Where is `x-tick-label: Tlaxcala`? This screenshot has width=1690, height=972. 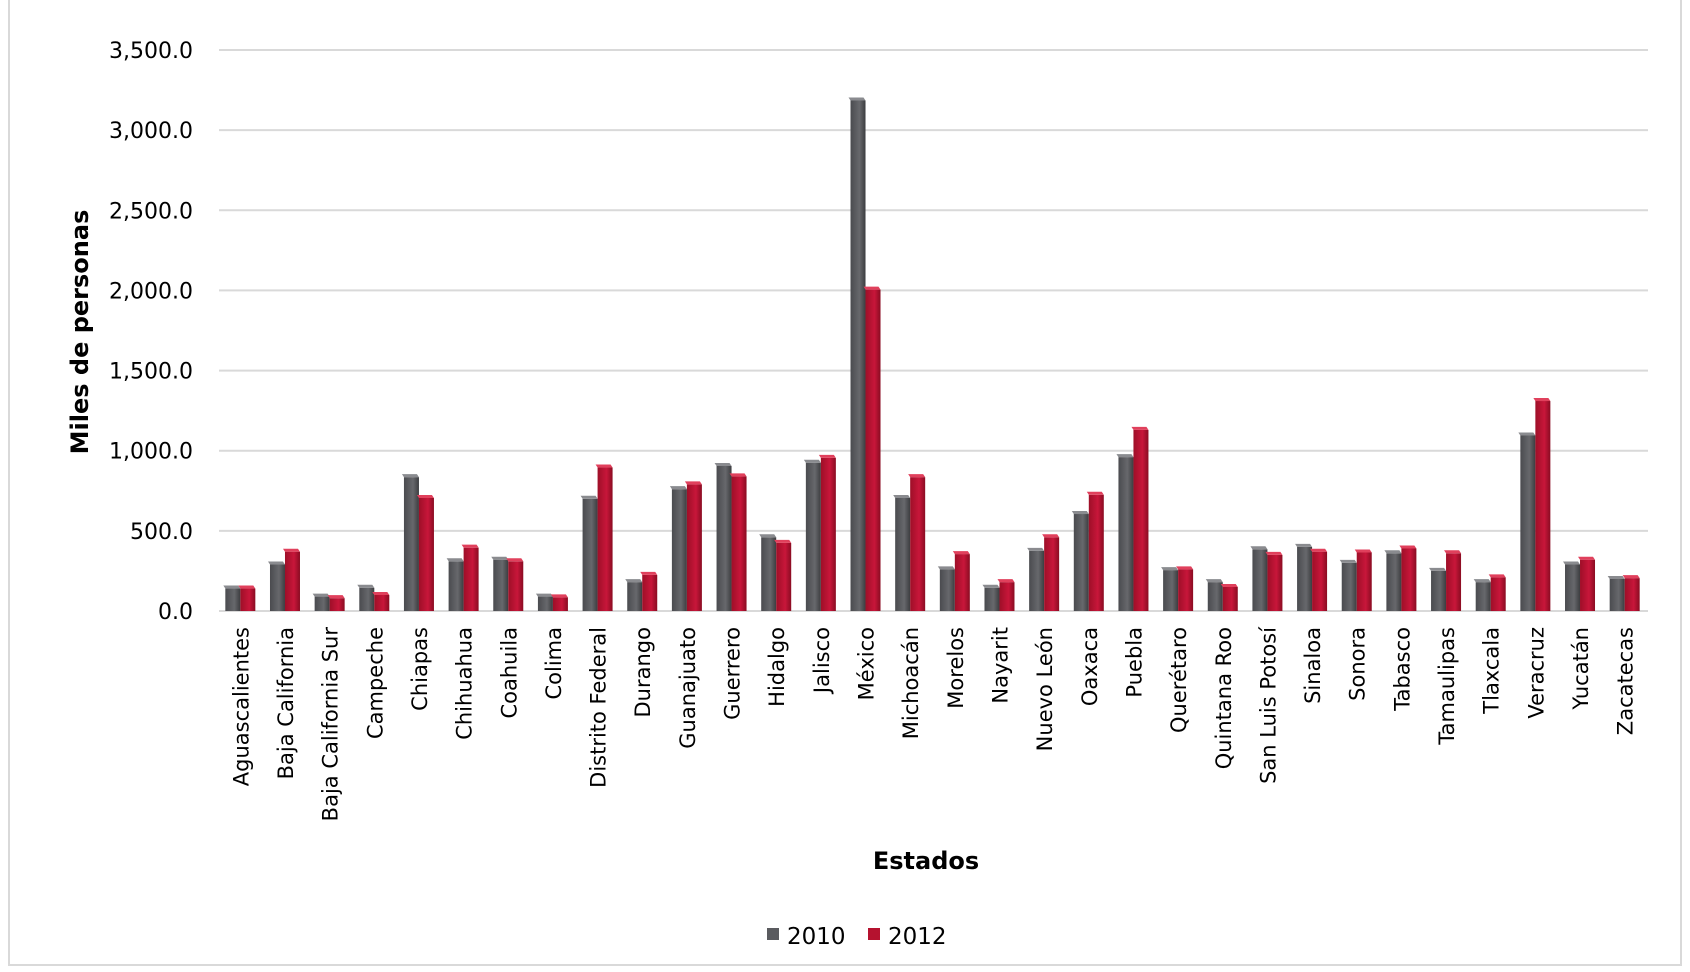
x-tick-label: Tlaxcala is located at coordinates (1492, 671).